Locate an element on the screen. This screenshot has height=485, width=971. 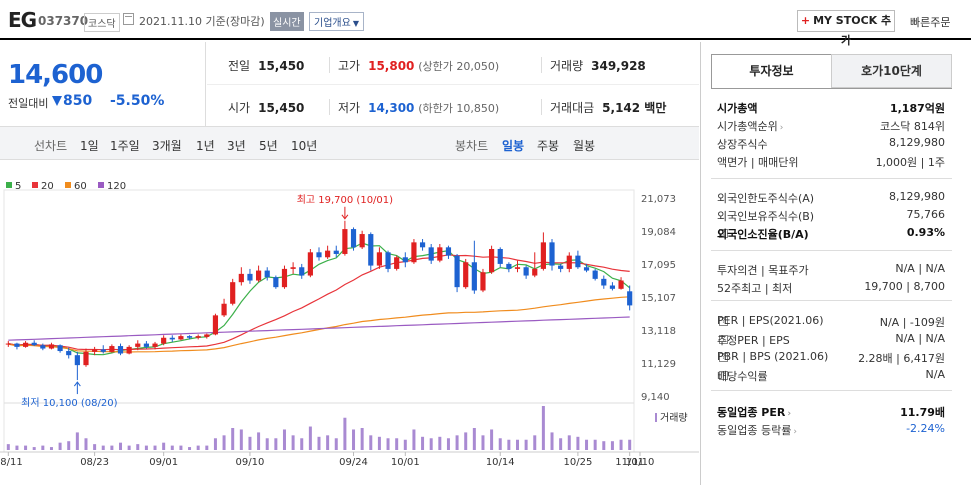
period-3m: 3개월 is located at coordinates (167, 146).